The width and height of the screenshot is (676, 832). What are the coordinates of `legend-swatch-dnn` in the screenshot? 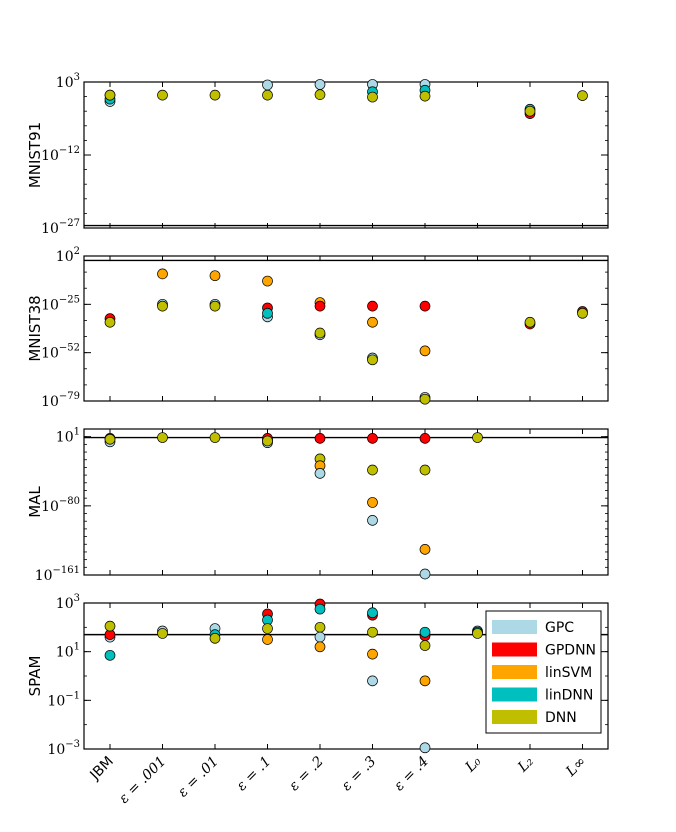 It's located at (514, 717).